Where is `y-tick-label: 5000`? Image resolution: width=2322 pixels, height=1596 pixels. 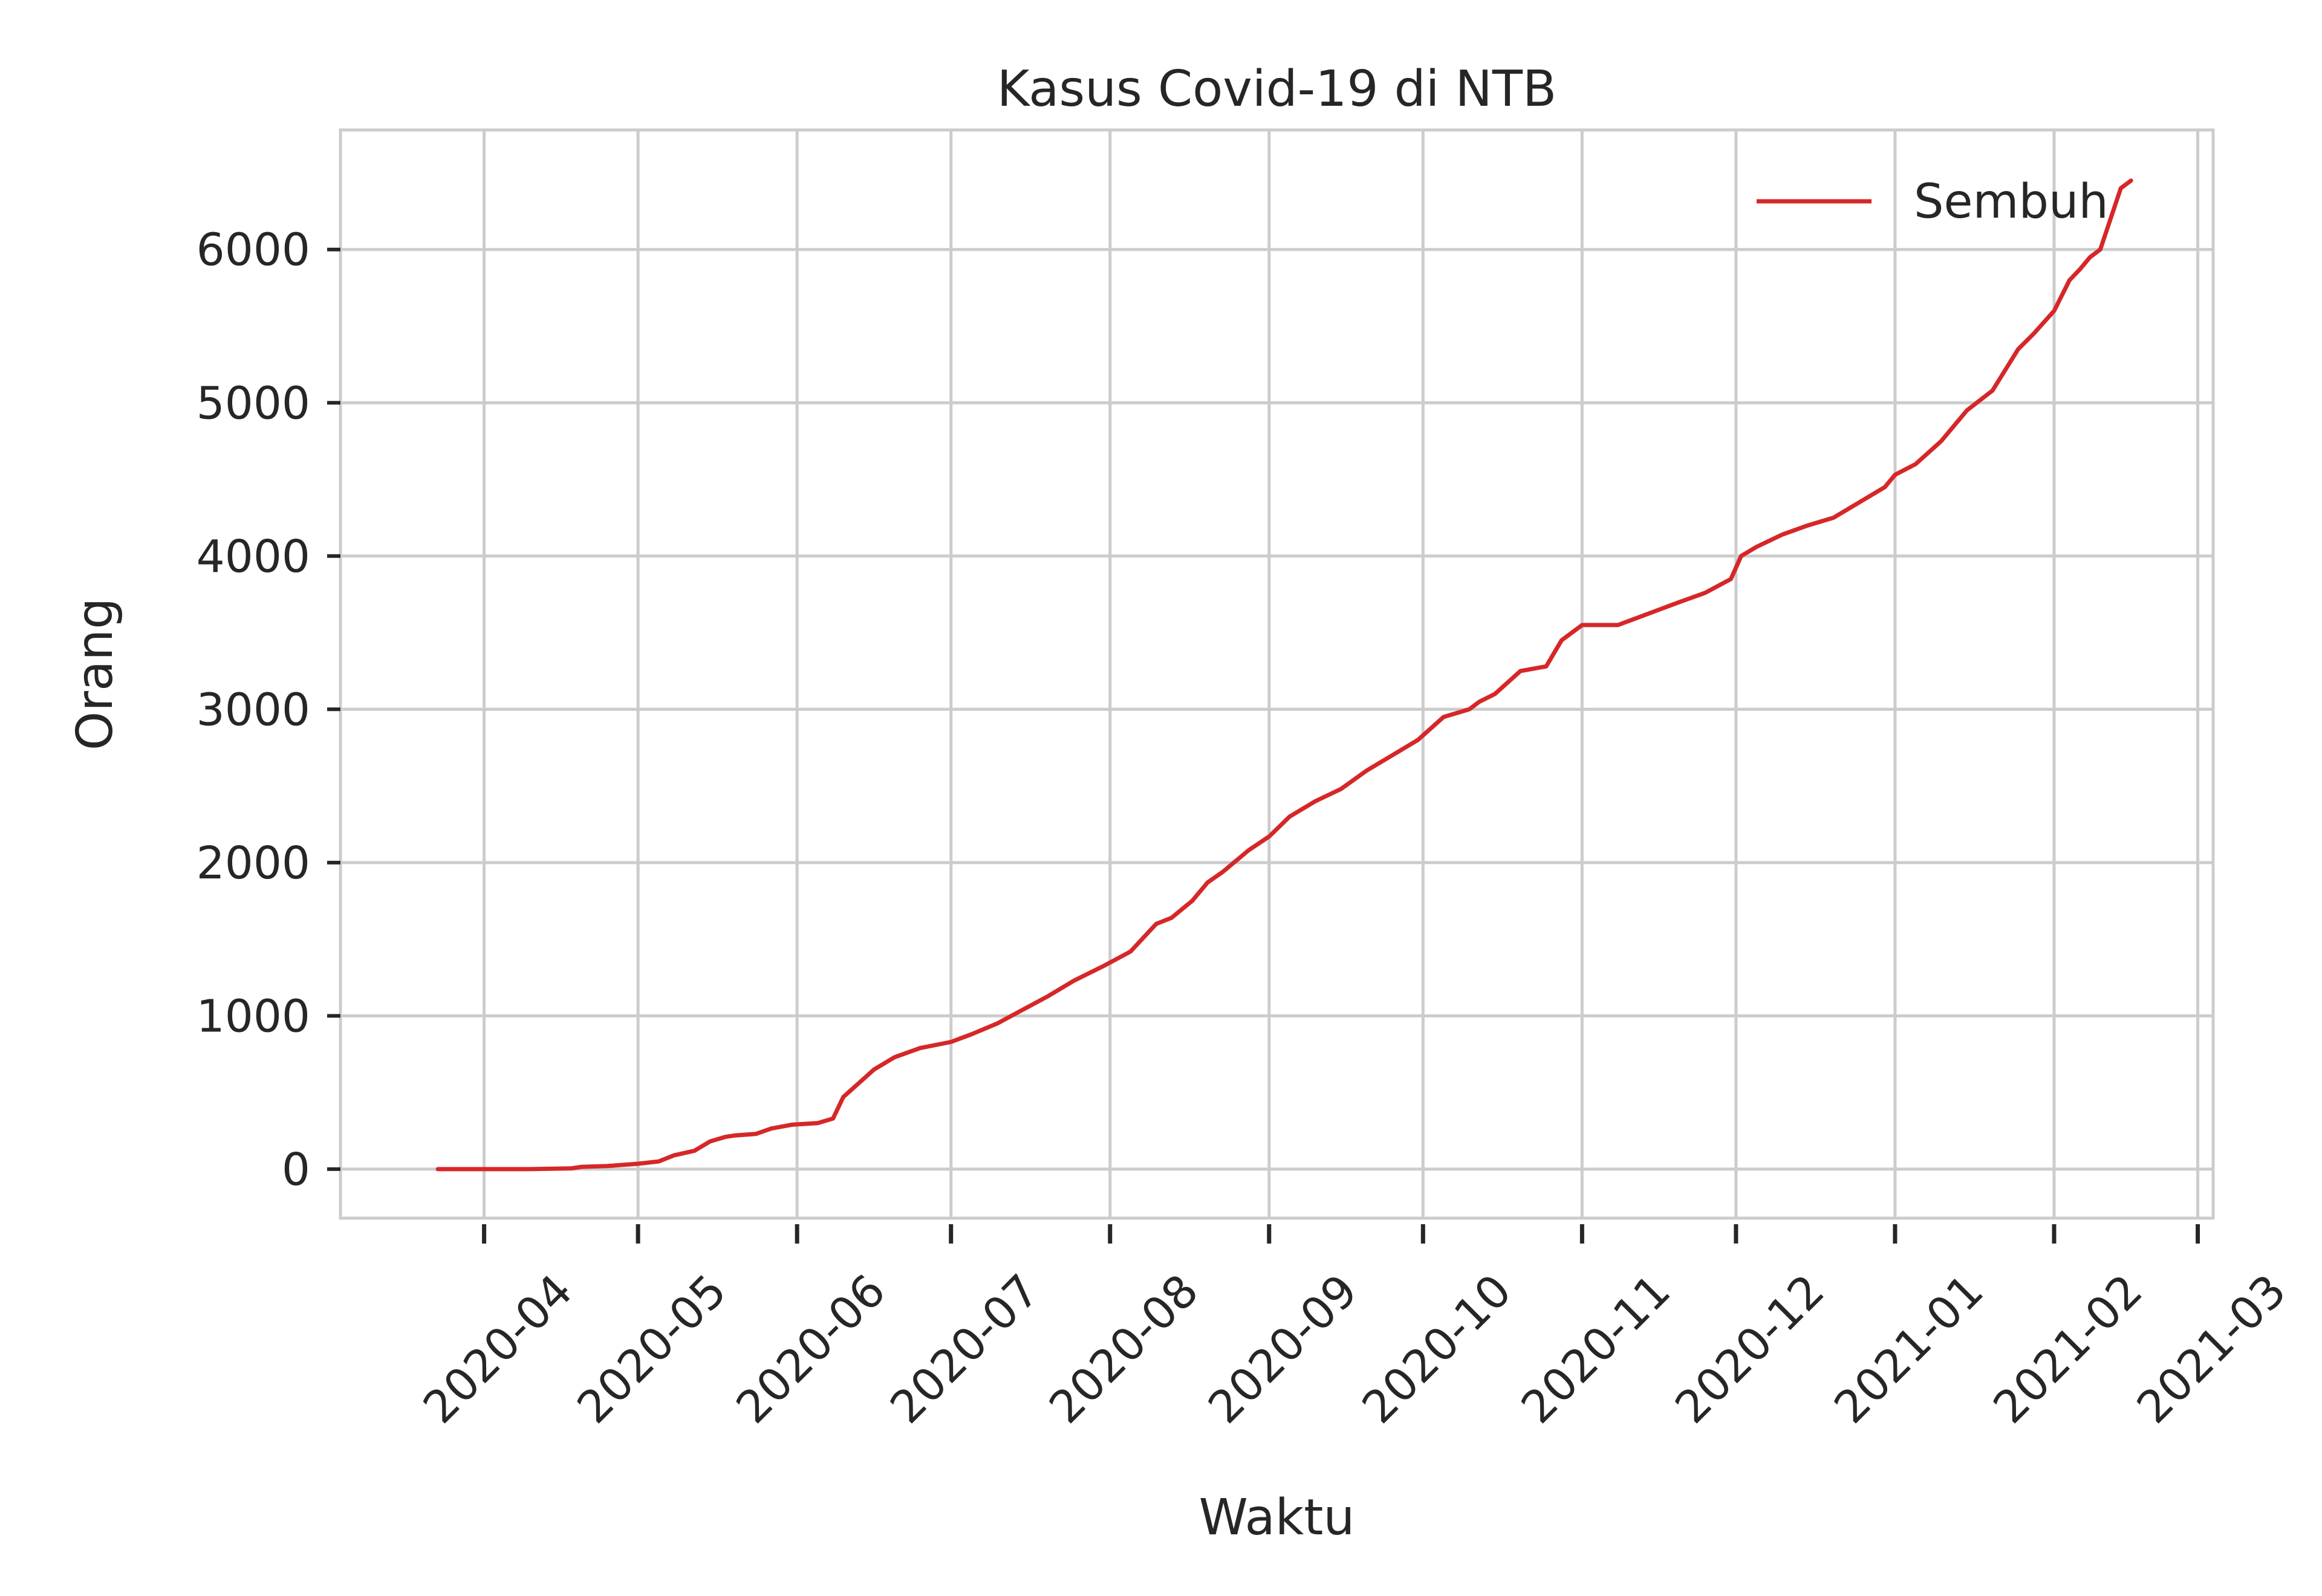 y-tick-label: 5000 is located at coordinates (253, 403).